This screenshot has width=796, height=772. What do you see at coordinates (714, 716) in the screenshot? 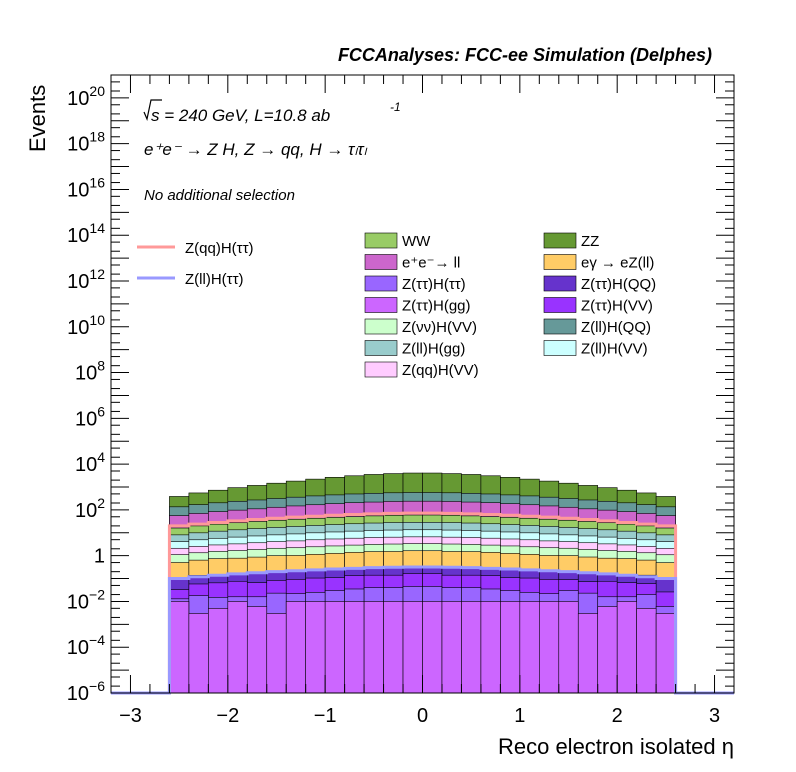
I see `x-tick-label: 3` at bounding box center [714, 716].